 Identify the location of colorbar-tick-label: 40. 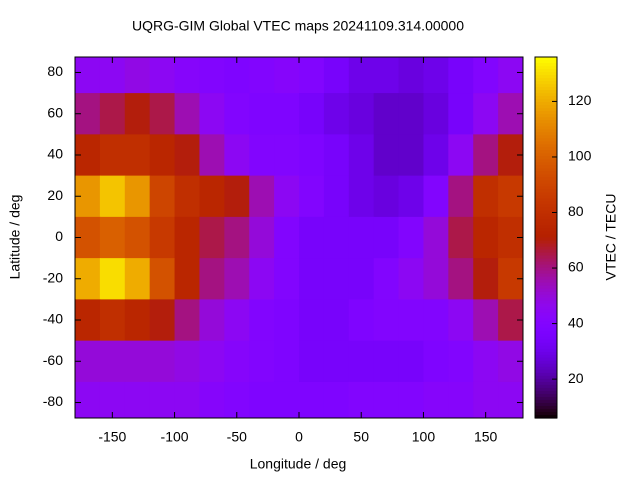
(576, 322).